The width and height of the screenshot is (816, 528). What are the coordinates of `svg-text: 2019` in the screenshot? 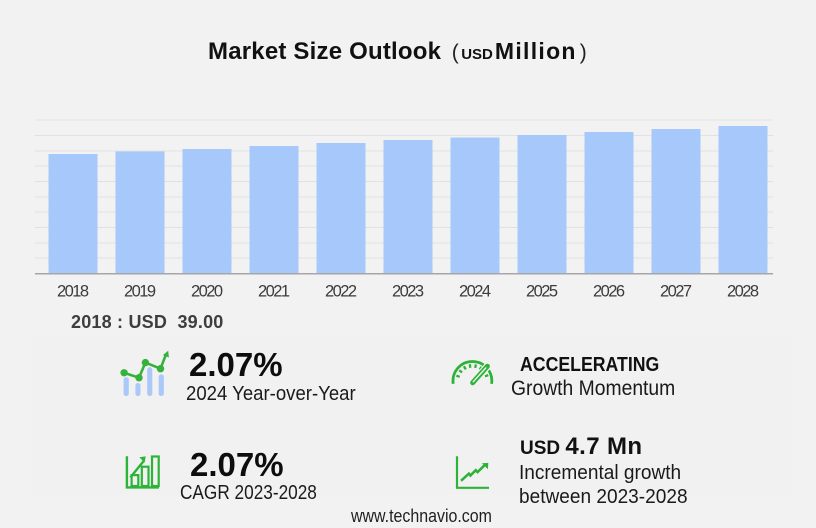 It's located at (140, 292).